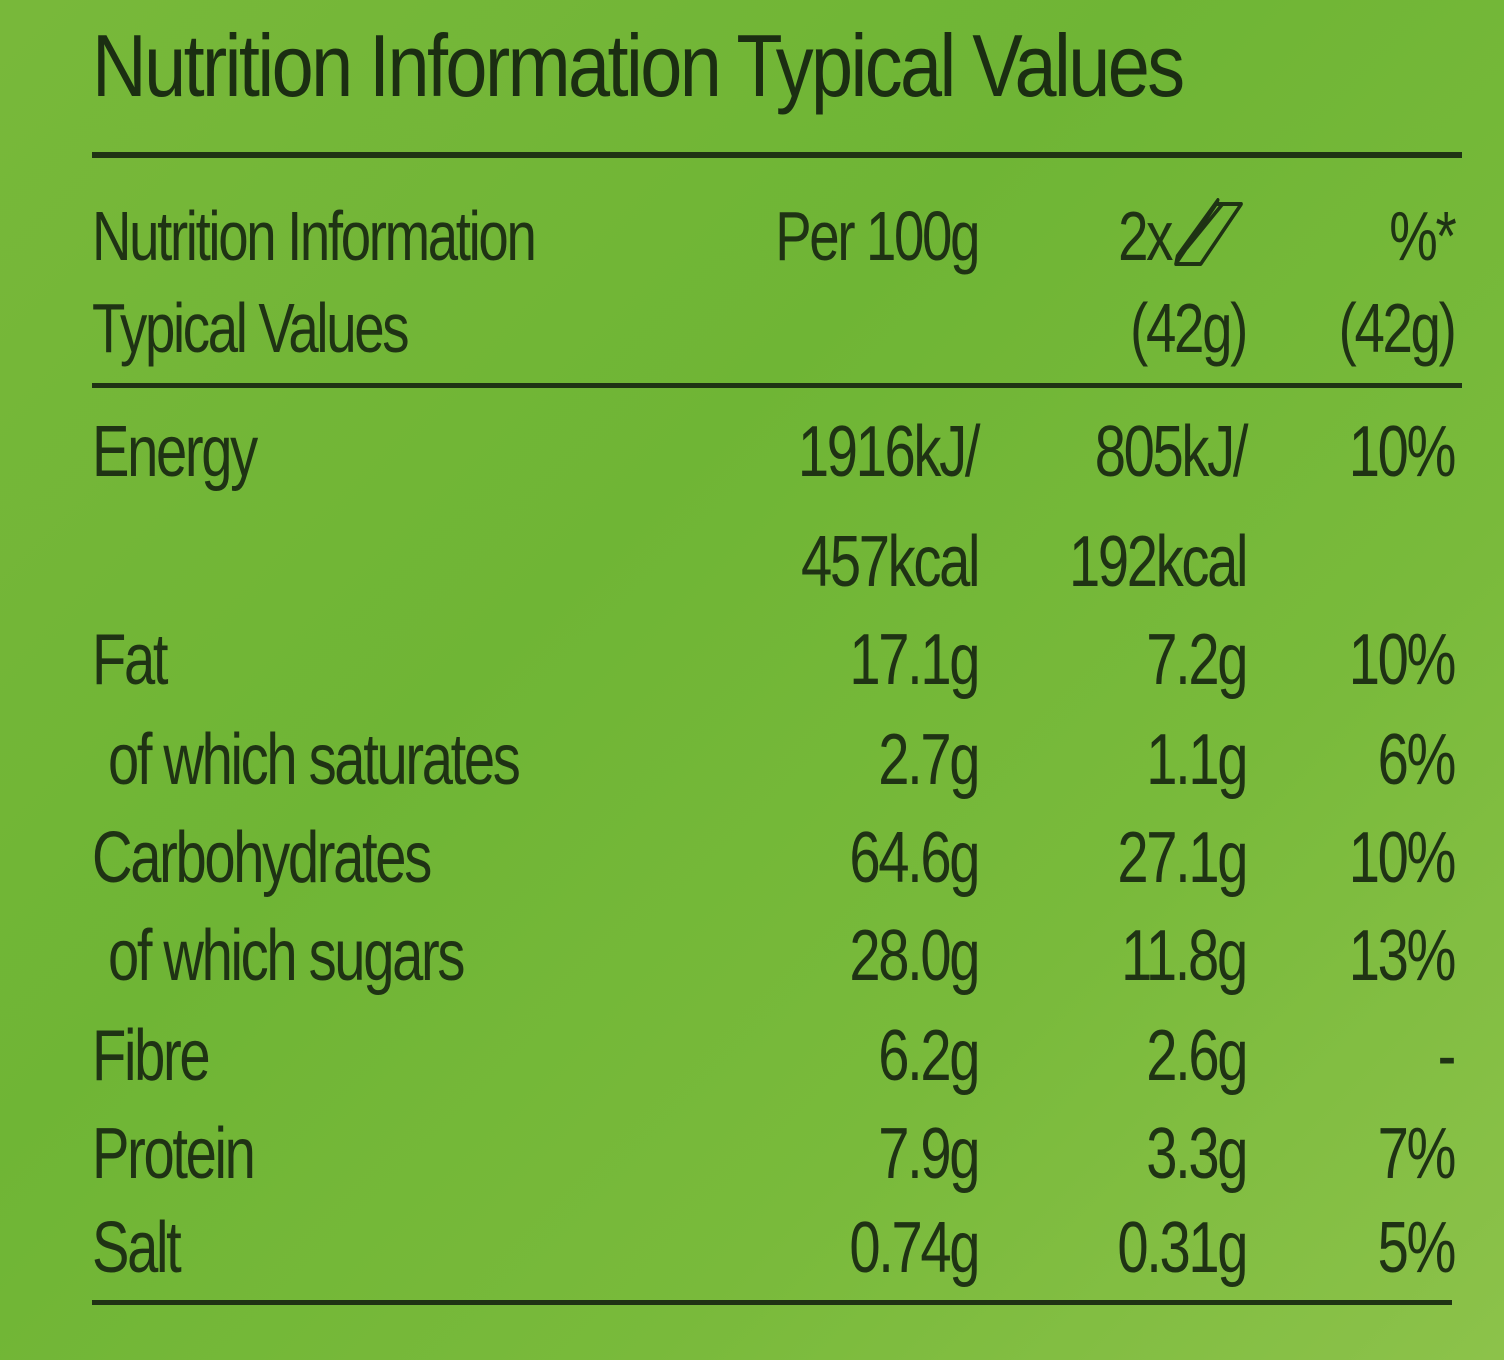 This screenshot has height=1360, width=1504. Describe the element at coordinates (314, 236) in the screenshot. I see `header-label-line1: Nutrition Information` at that location.